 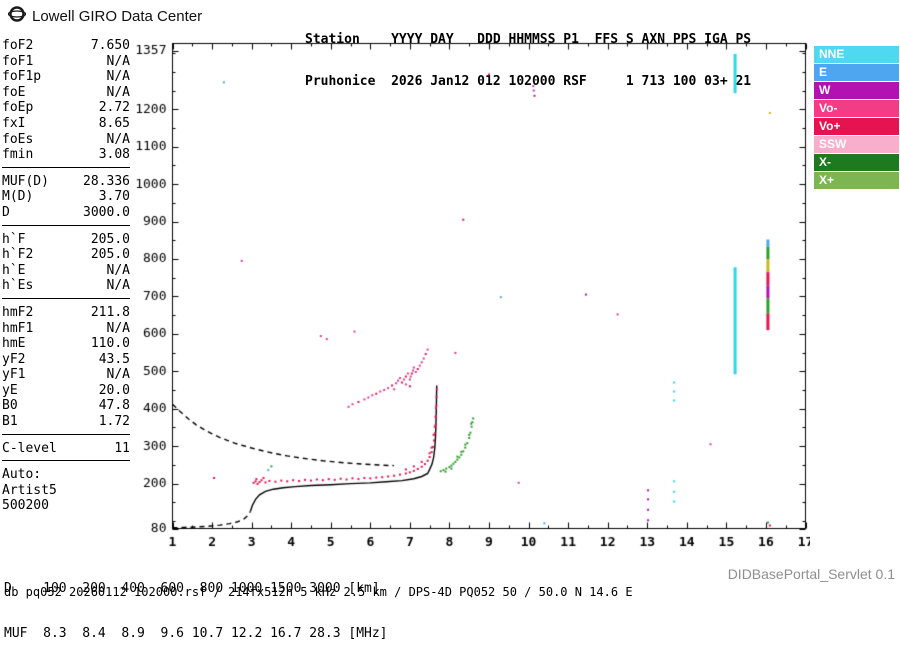 What do you see at coordinates (25, 181) in the screenshot?
I see `param-label: MUF(D)` at bounding box center [25, 181].